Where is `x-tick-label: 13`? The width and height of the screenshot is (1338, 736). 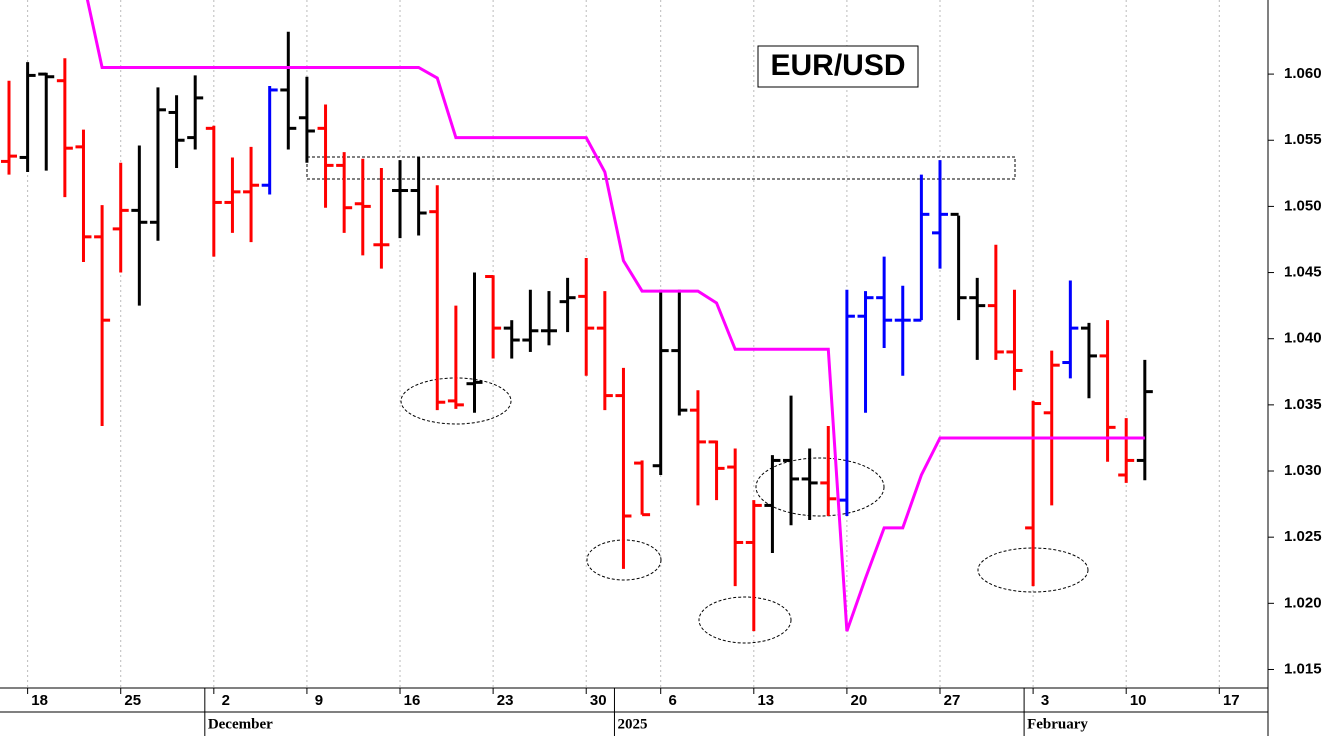 x-tick-label: 13 is located at coordinates (765, 700).